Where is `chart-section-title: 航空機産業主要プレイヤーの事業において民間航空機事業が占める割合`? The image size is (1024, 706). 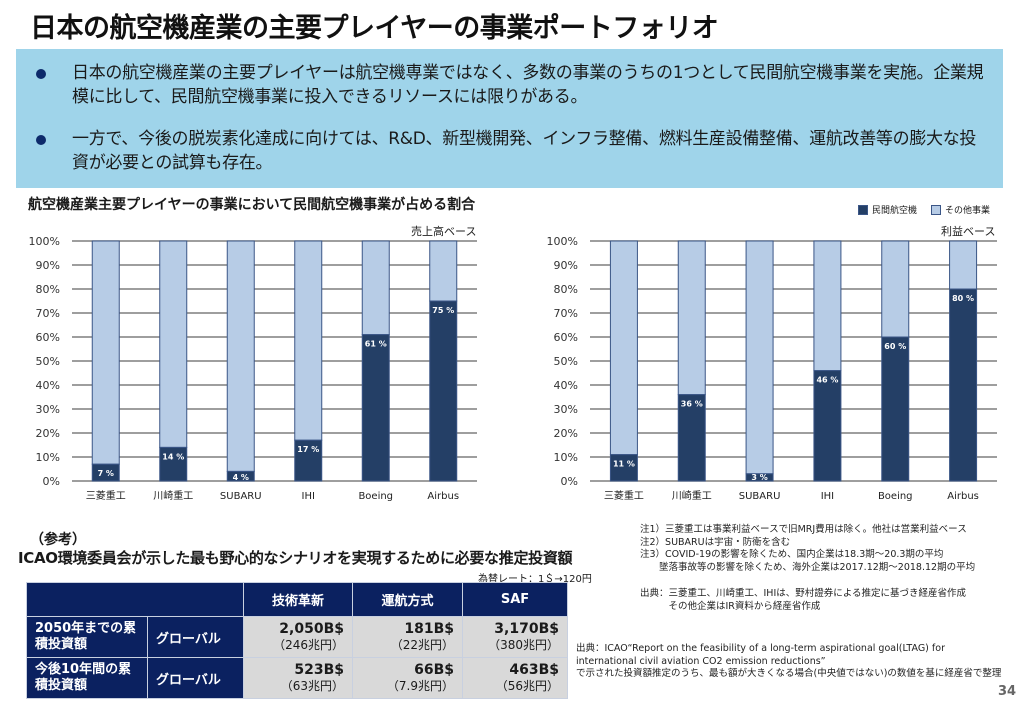
chart-section-title: 航空機産業主要プレイヤーの事業において民間航空機事業が占める割合 is located at coordinates (252, 205).